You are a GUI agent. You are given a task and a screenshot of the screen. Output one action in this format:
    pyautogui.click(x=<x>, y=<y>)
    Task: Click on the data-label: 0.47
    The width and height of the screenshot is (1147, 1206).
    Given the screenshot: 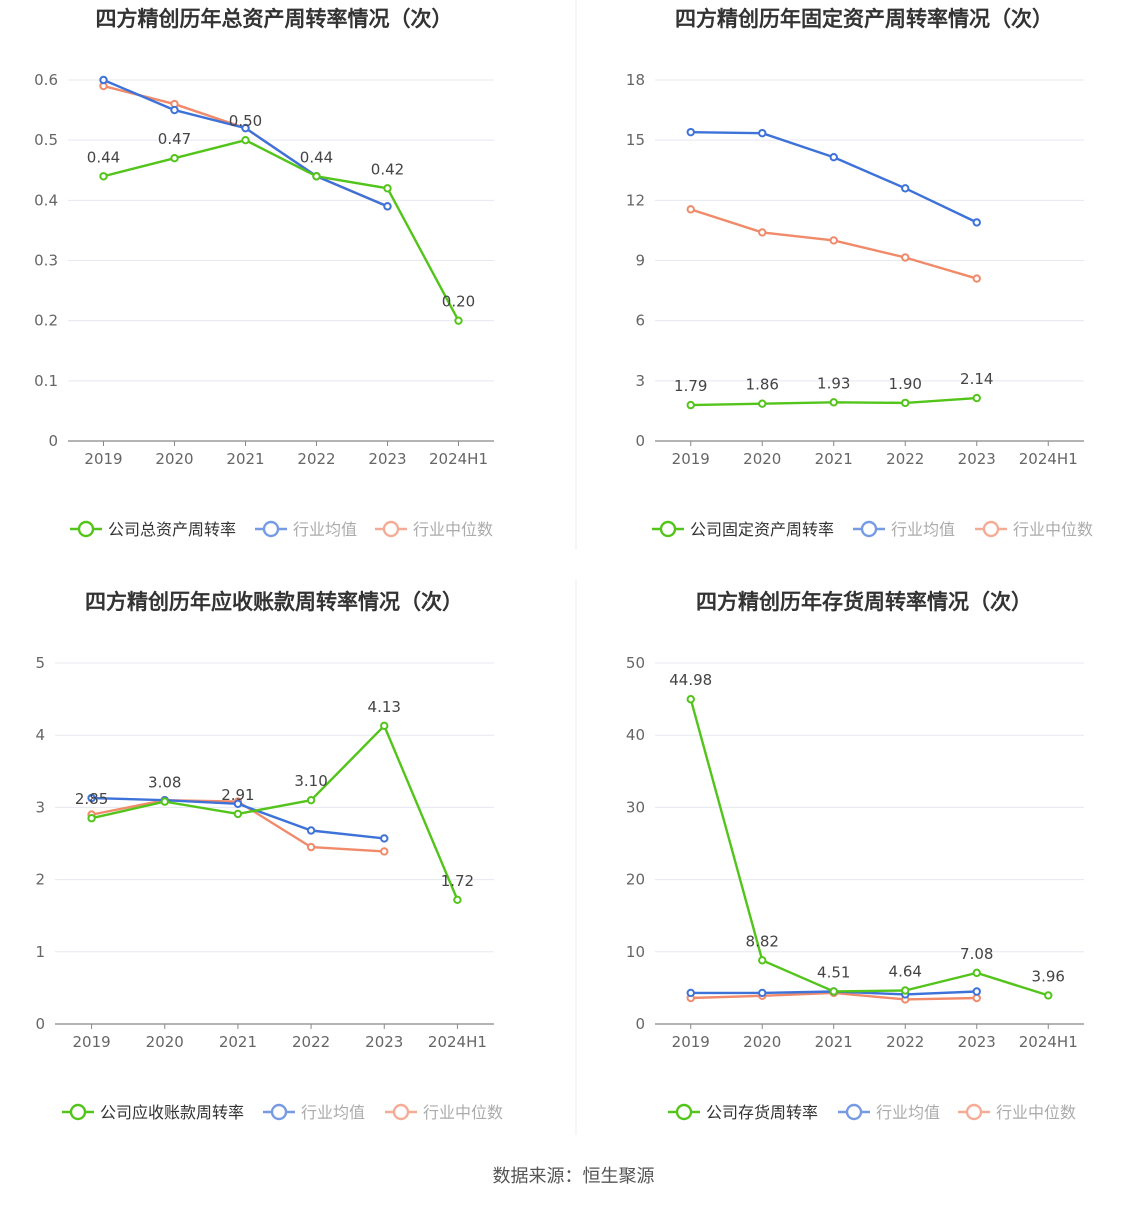 What is the action you would take?
    pyautogui.click(x=174, y=139)
    